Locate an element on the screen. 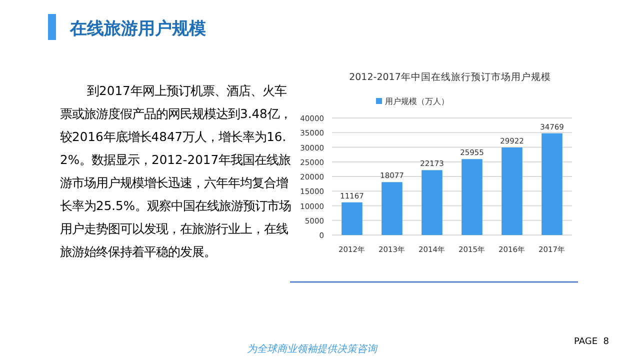 The image size is (625, 360). text: 为全球商业领袖提供决策咨询 is located at coordinates (312, 349).